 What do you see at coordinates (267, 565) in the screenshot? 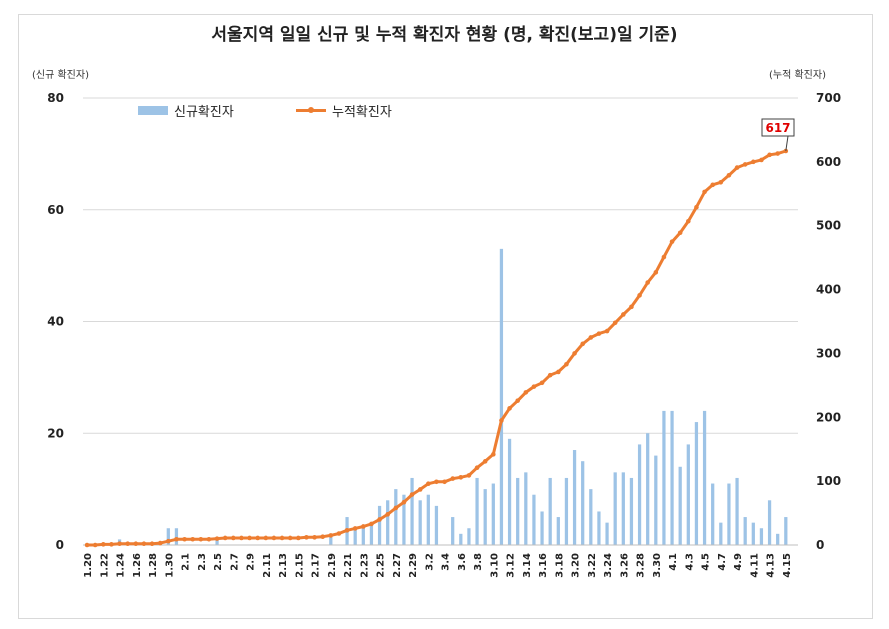
I see `x-tick-label: 2.11` at bounding box center [267, 565].